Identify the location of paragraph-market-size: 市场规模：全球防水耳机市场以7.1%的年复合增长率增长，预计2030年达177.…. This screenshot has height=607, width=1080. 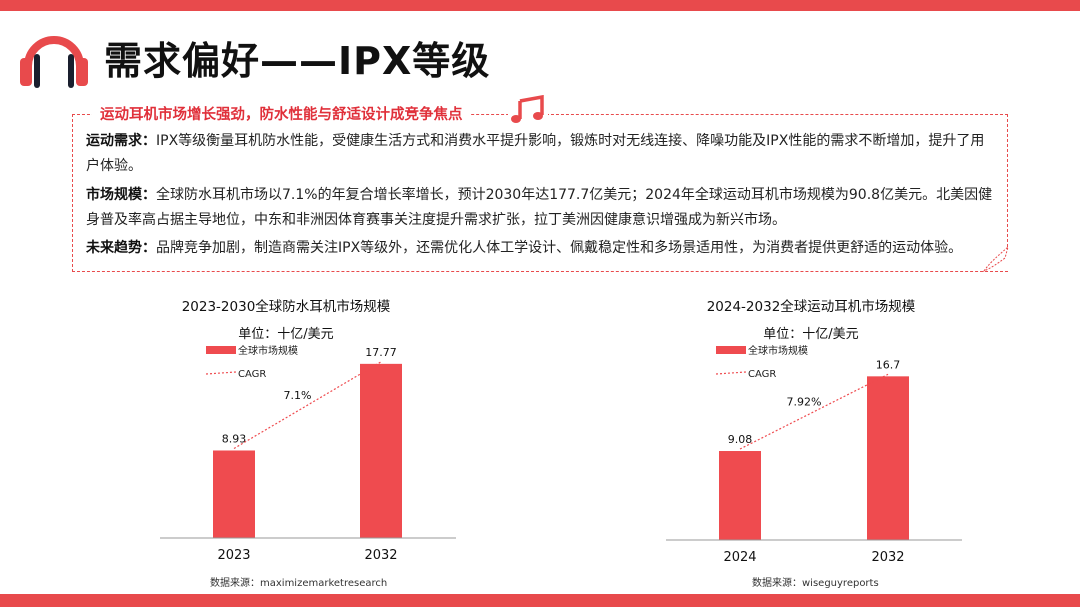
(542, 207).